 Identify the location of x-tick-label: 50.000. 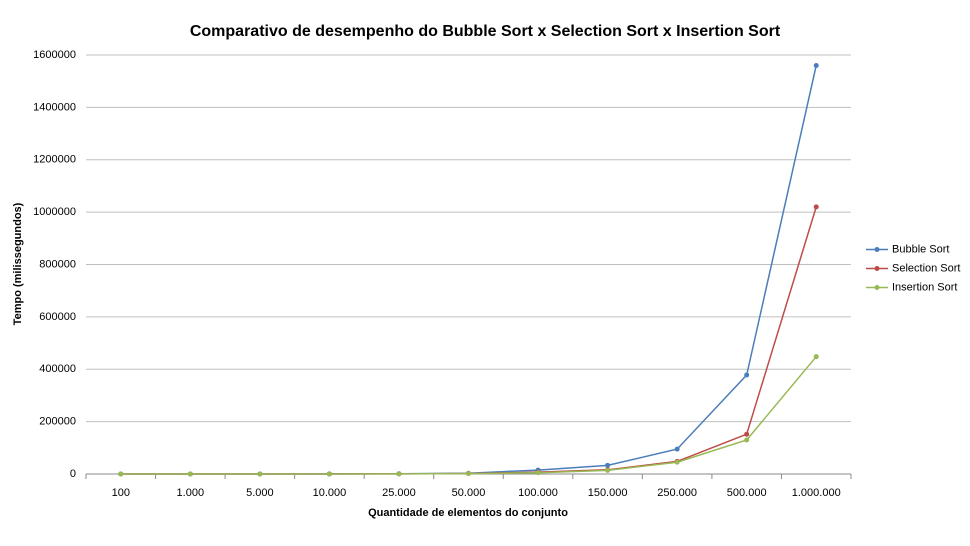
(469, 493).